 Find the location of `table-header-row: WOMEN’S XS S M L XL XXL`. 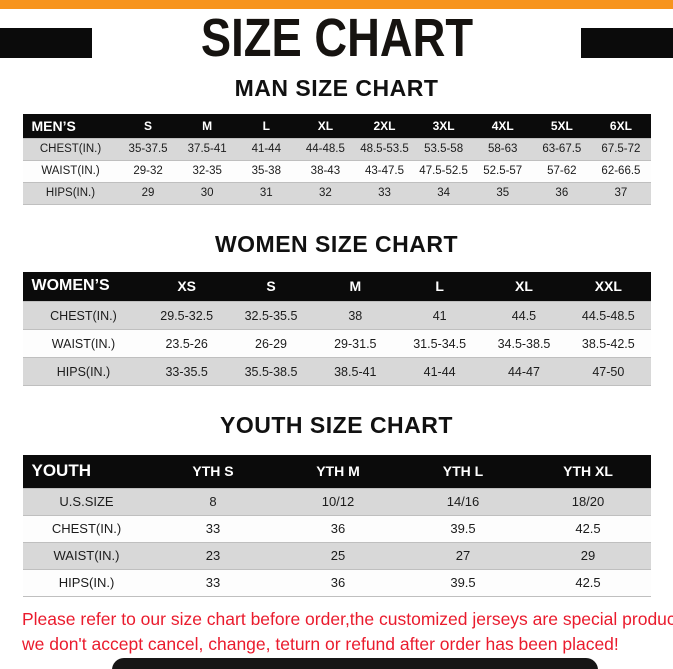

table-header-row: WOMEN’S XS S M L XL XXL is located at coordinates (336, 286).